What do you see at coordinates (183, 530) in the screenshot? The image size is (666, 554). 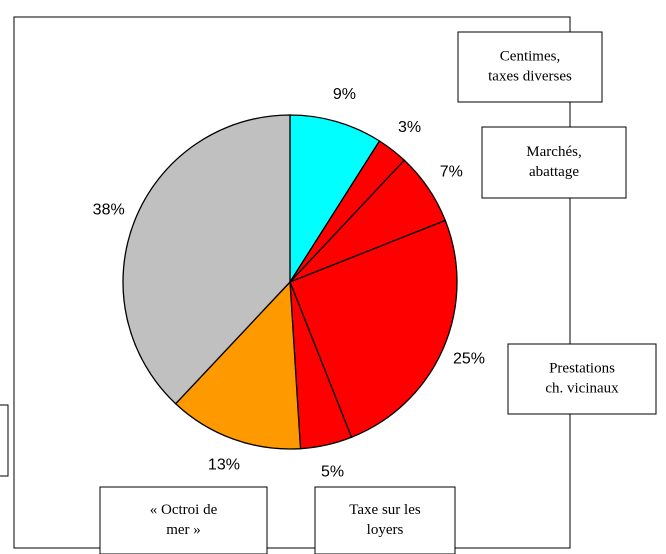 I see `annotation-text: mer »` at bounding box center [183, 530].